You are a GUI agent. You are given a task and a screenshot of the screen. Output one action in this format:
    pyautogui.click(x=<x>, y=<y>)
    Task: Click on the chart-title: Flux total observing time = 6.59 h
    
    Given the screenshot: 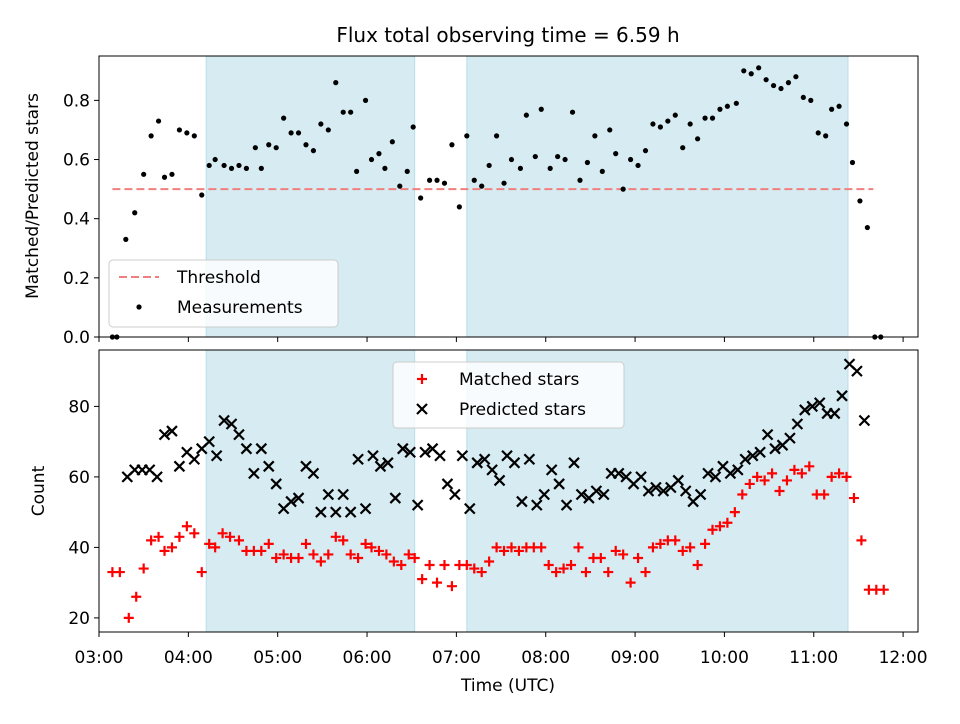 What is the action you would take?
    pyautogui.click(x=507, y=35)
    